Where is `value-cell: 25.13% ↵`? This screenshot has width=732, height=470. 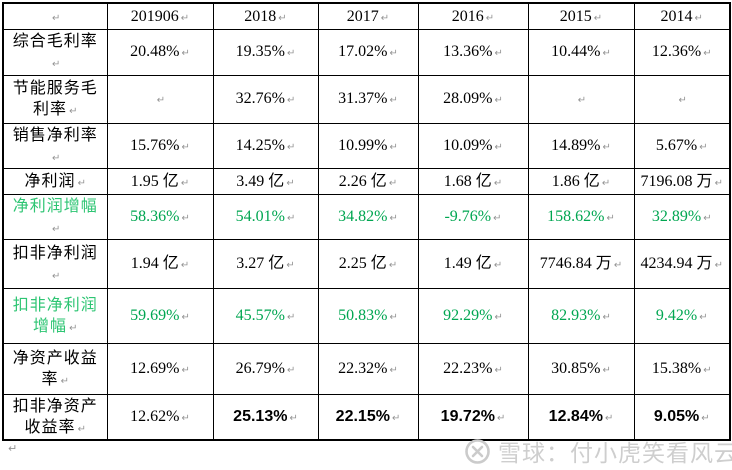
value-cell: 25.13% ↵ is located at coordinates (265, 417).